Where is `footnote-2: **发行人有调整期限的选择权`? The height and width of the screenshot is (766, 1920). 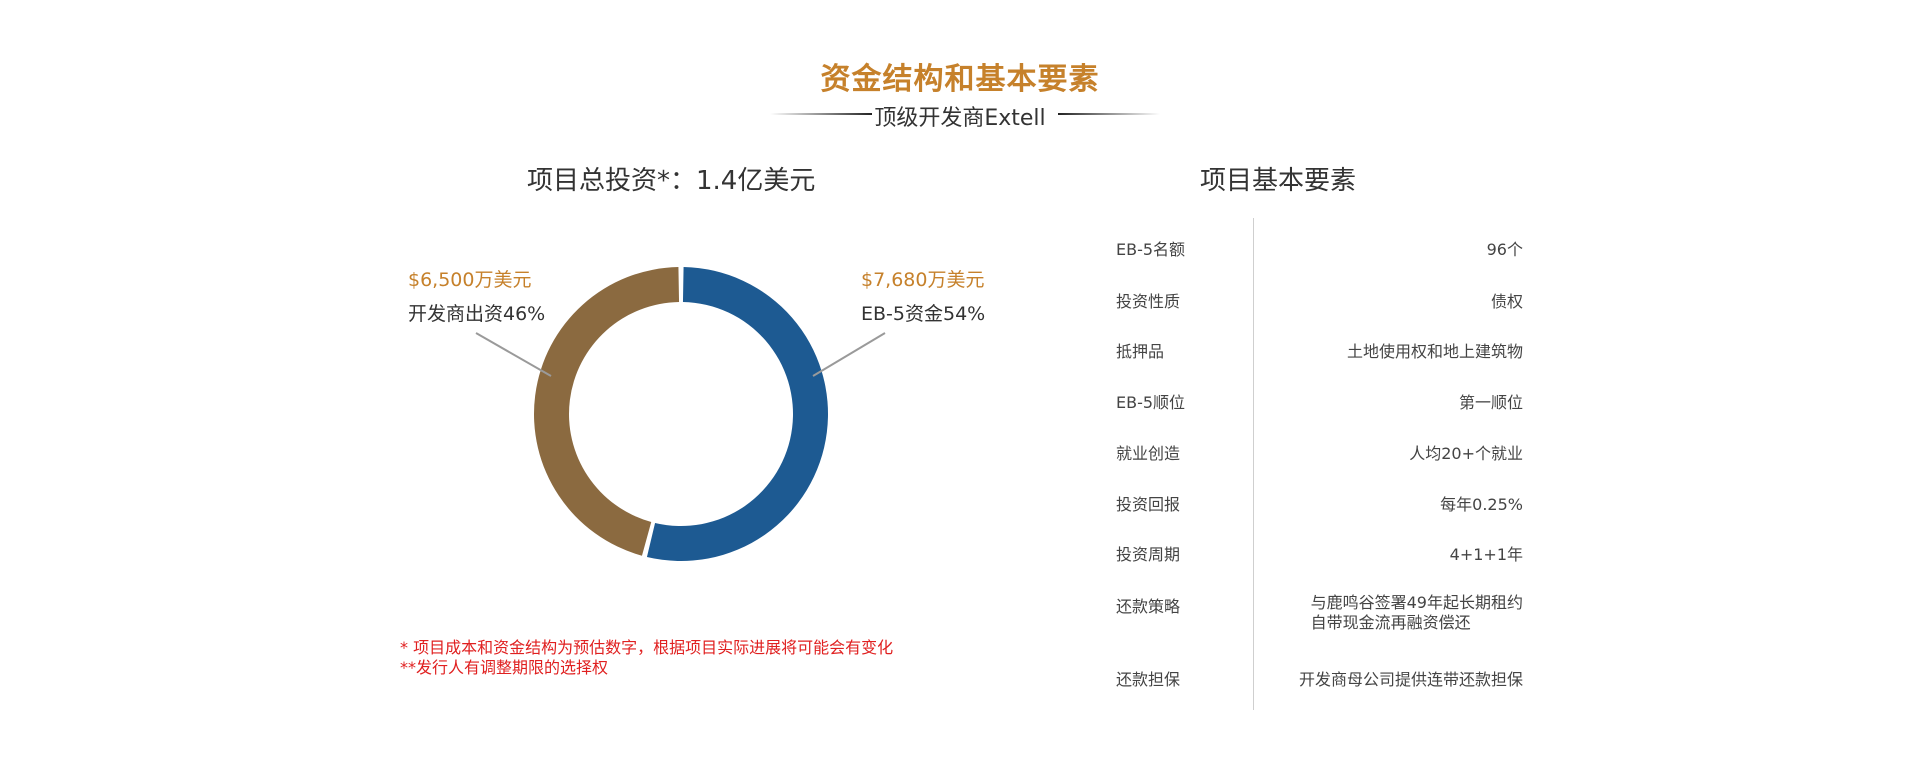
footnote-2: **发行人有调整期限的选择权 is located at coordinates (504, 667).